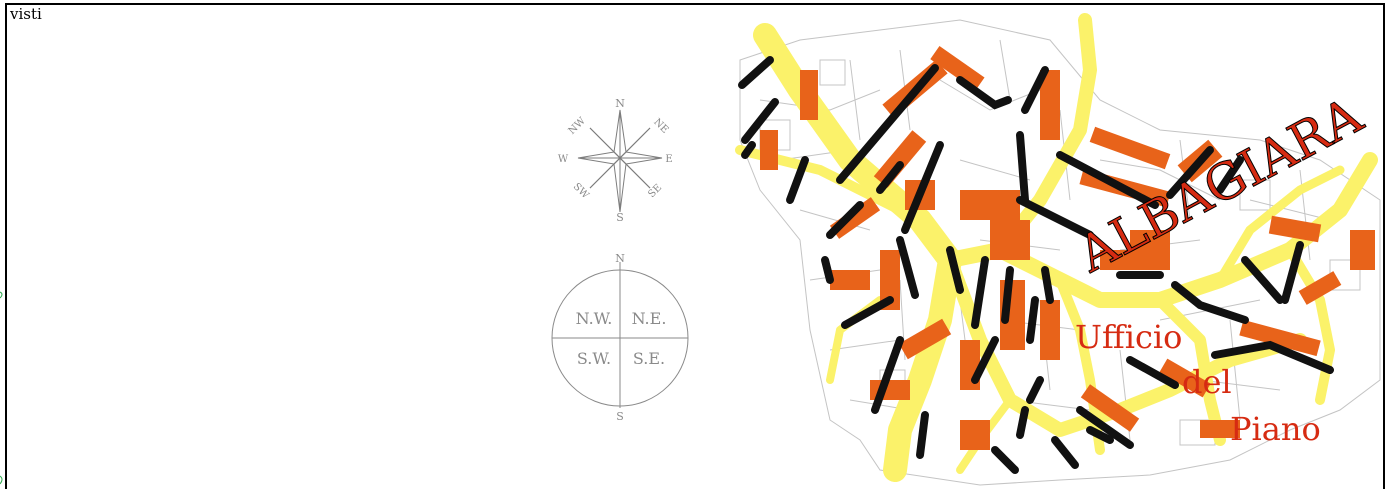 Image resolution: width=1387 pixels, height=491 pixels. What do you see at coordinates (655, 191) in the screenshot?
I see `compass-se-label: SE` at bounding box center [655, 191].